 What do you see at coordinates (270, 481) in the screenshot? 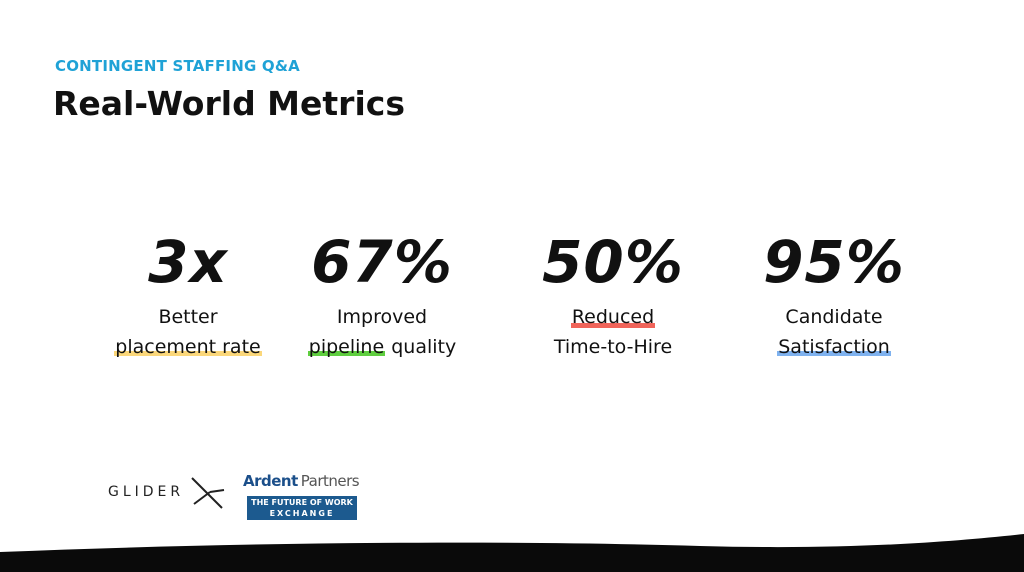
I see `ardent-text: Ardent` at bounding box center [270, 481].